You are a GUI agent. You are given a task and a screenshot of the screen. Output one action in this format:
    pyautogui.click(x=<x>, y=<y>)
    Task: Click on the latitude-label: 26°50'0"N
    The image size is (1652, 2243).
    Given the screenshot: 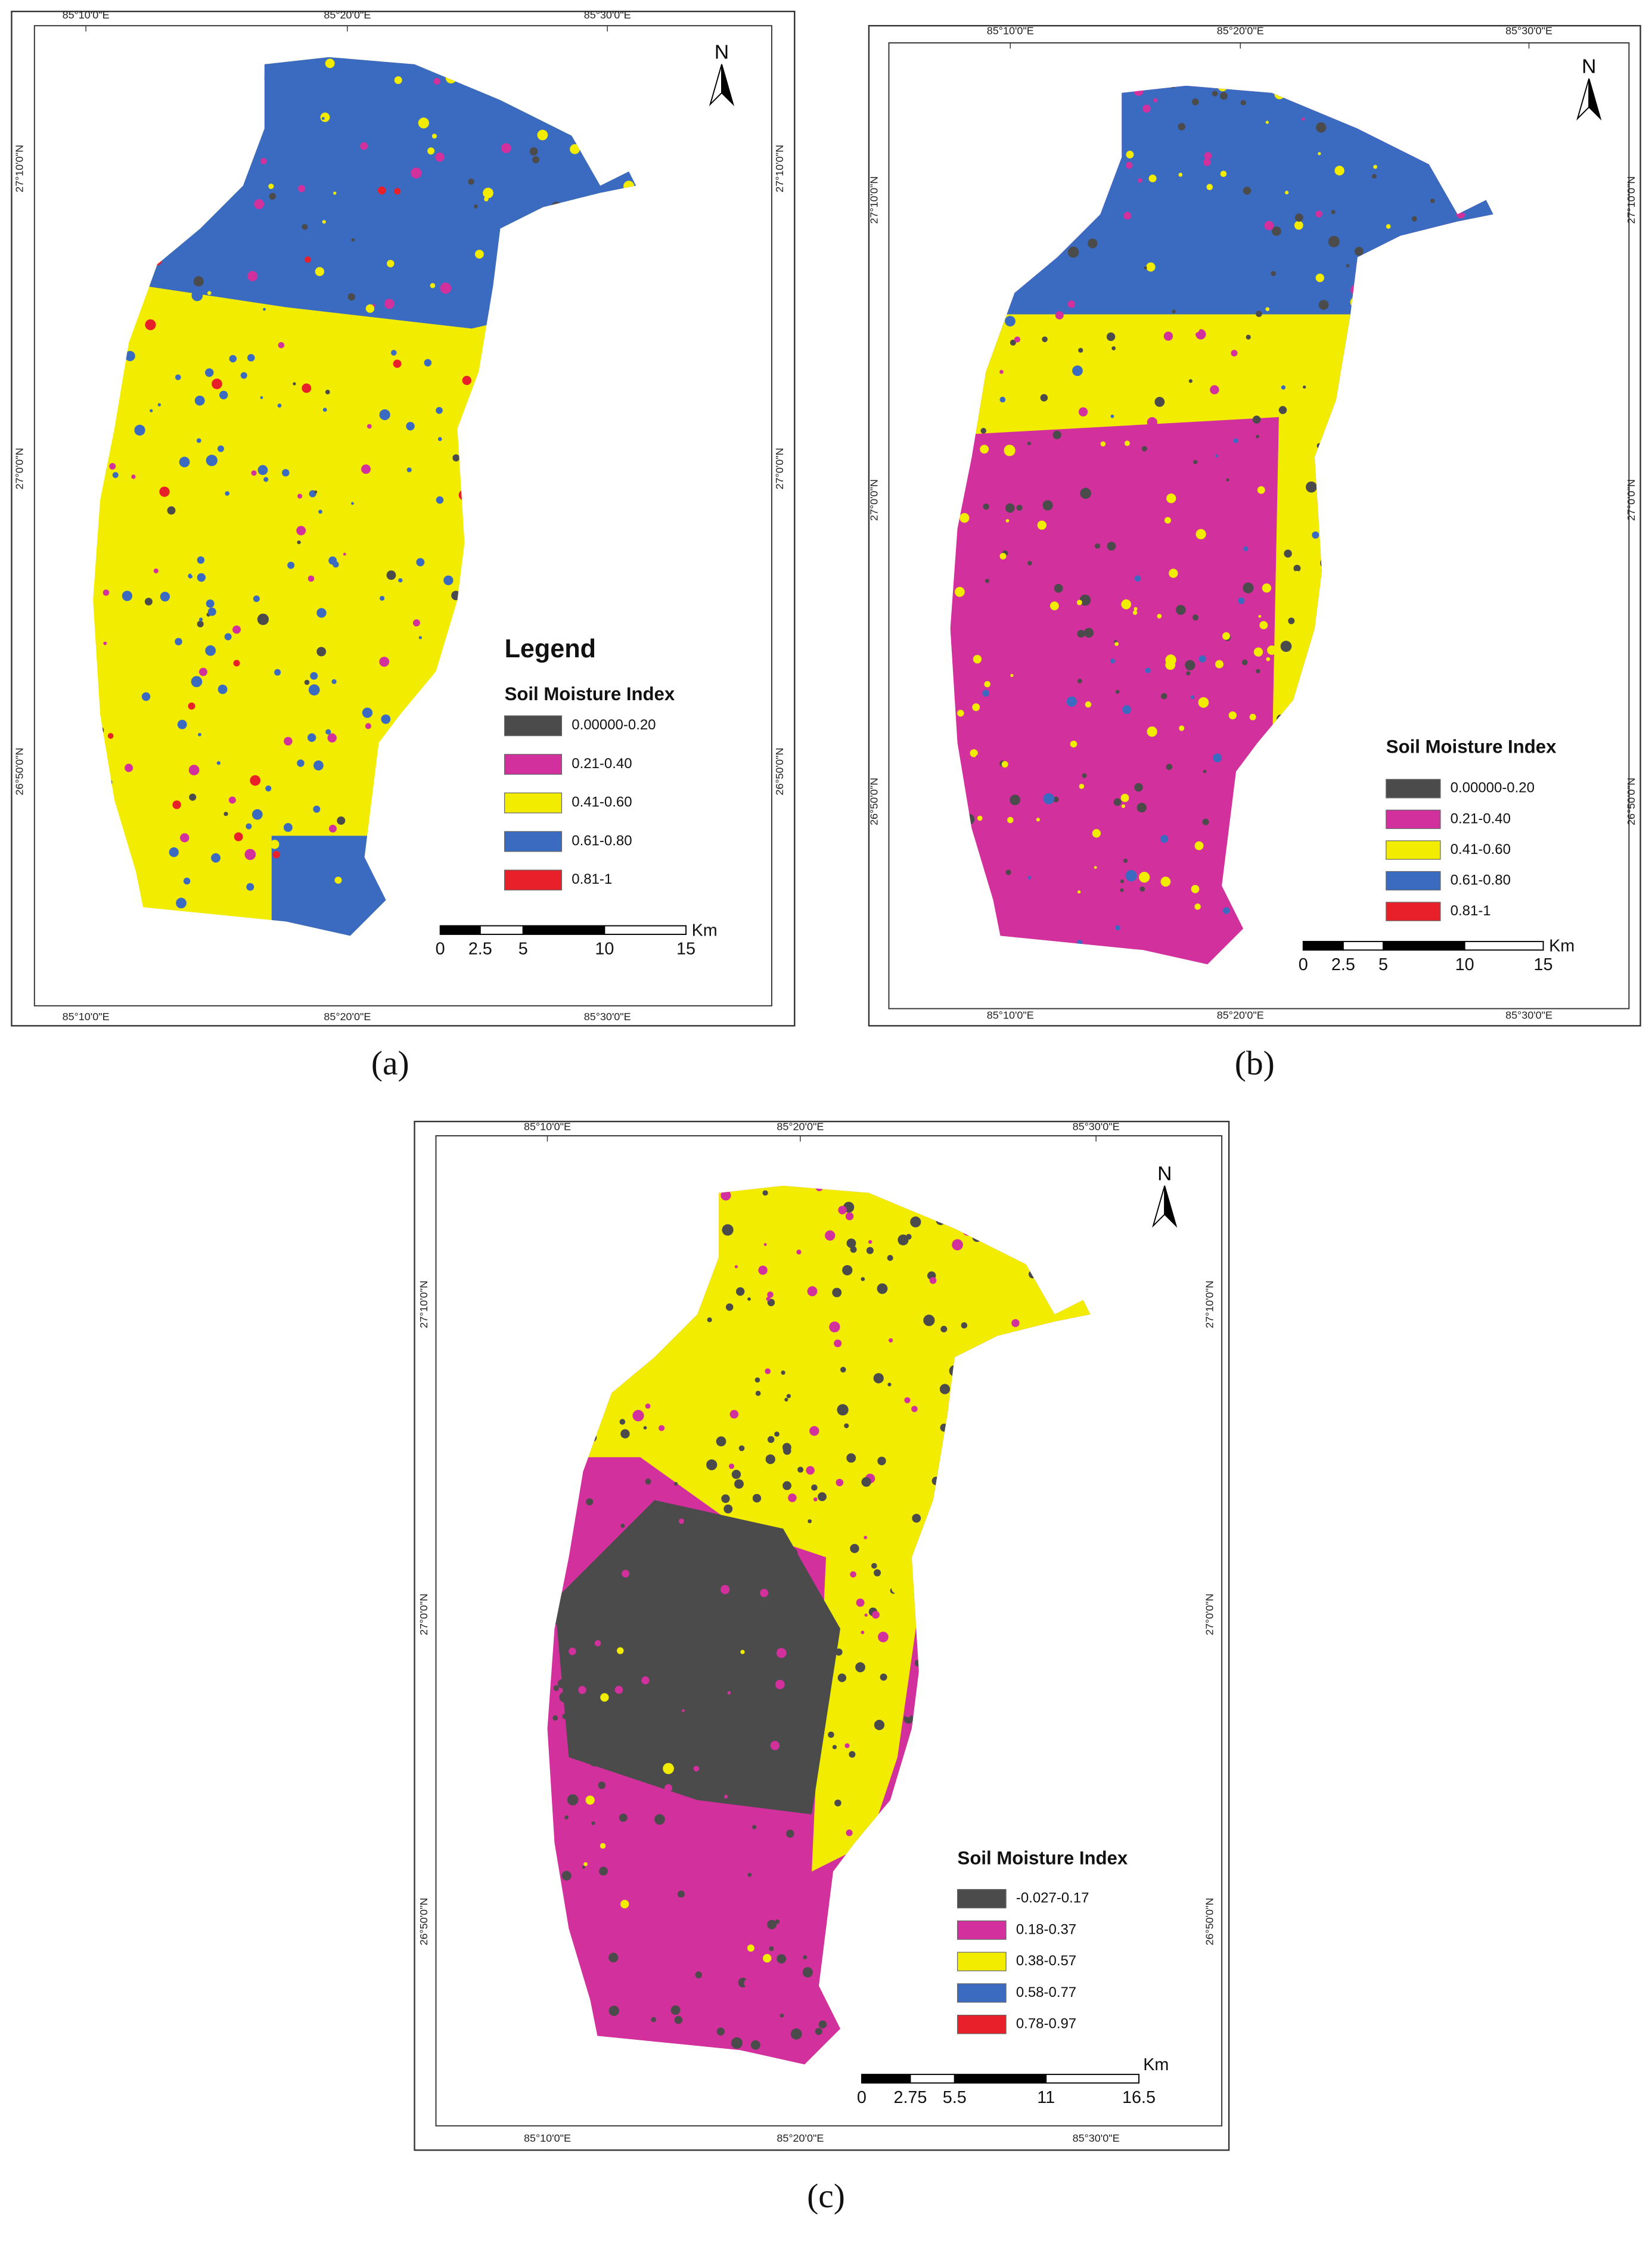 What is the action you would take?
    pyautogui.click(x=779, y=772)
    